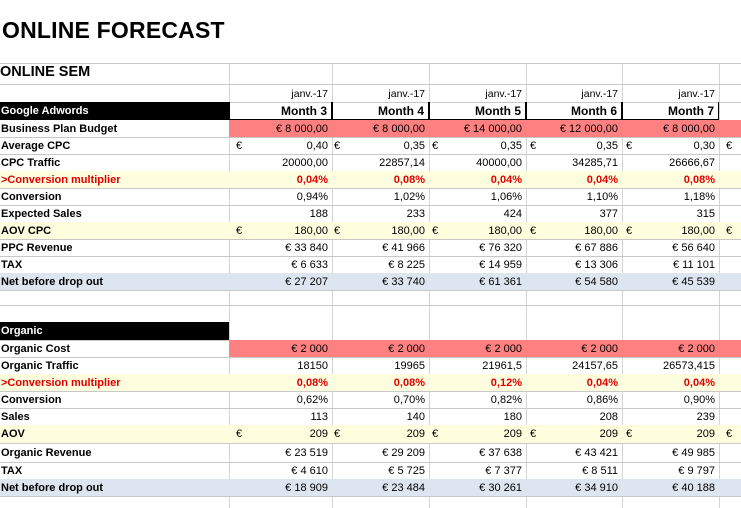 The height and width of the screenshot is (508, 741). I want to click on value-cell: 1,10%, so click(602, 196).